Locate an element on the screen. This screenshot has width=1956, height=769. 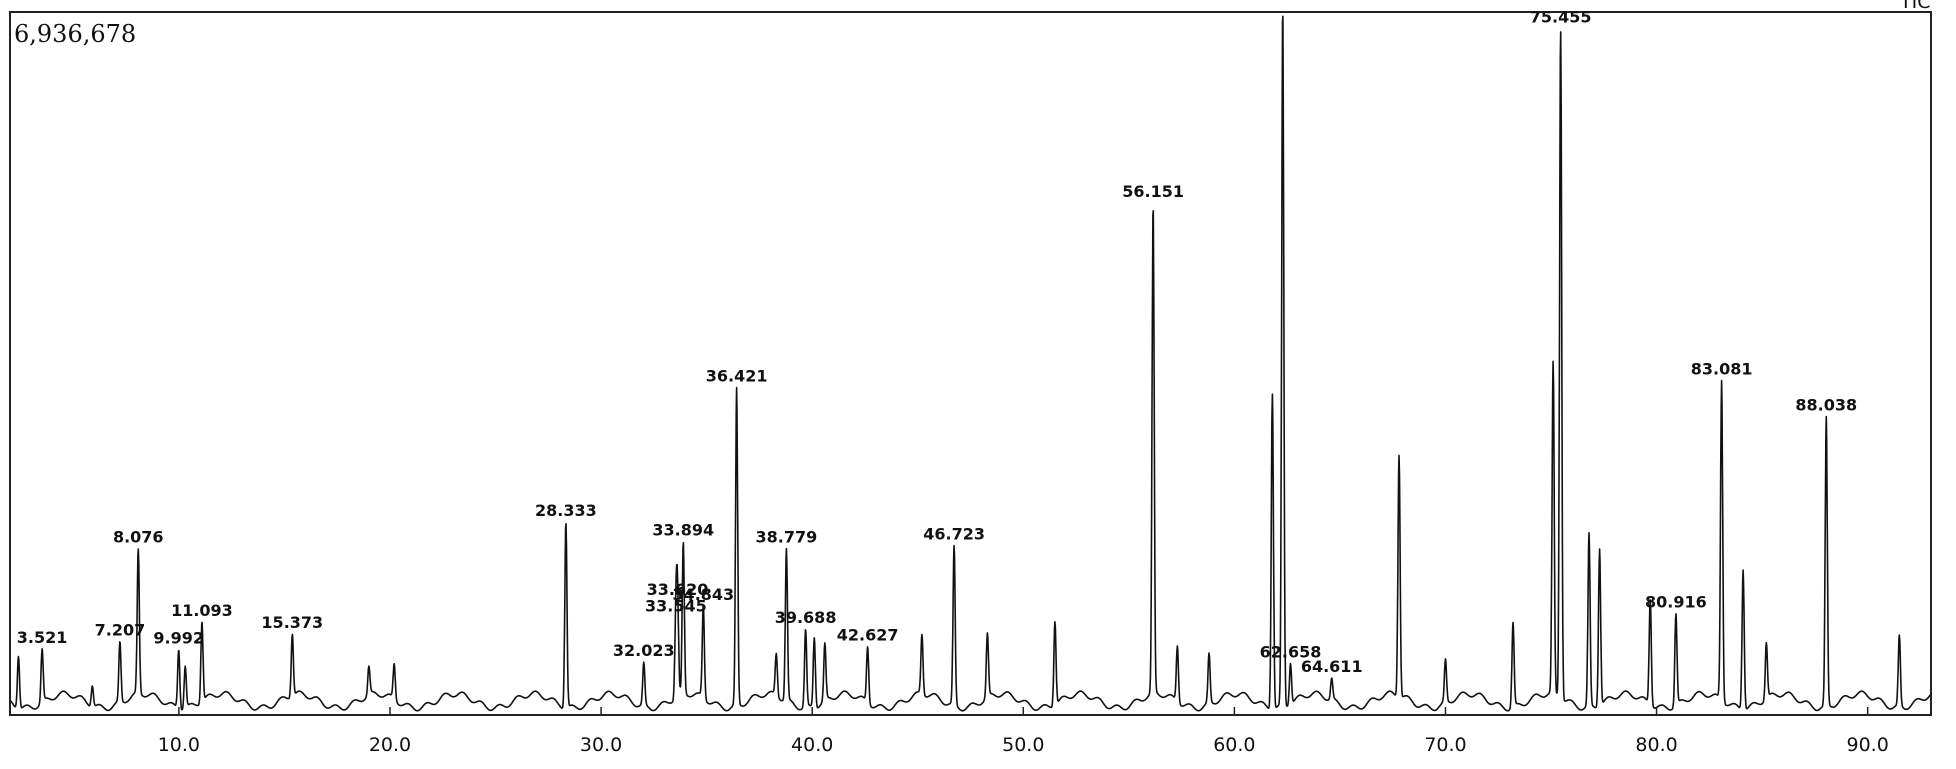
peak-label: 33.545 is located at coordinates (676, 605).